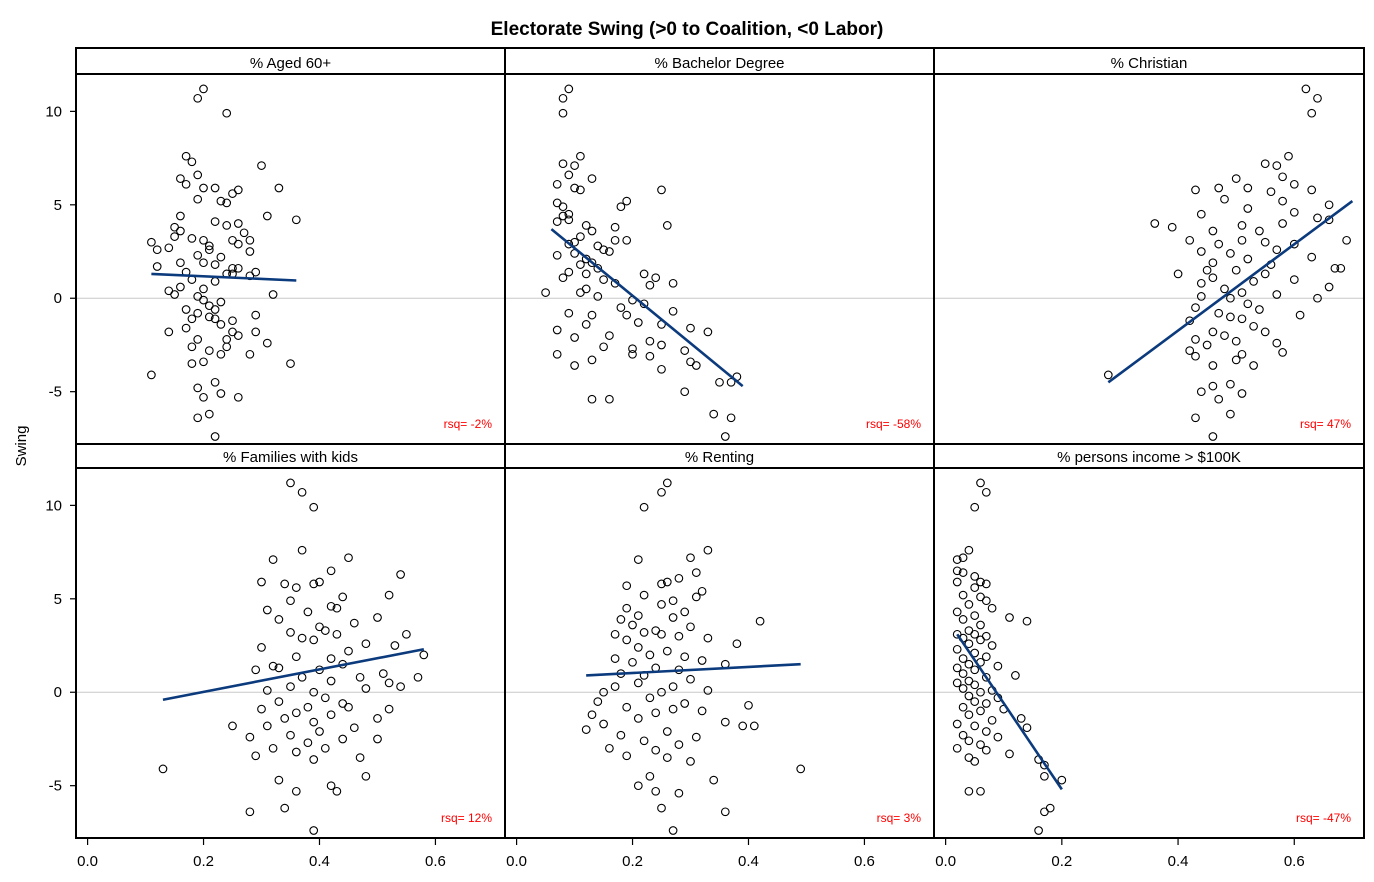 Image resolution: width=1374 pixels, height=882 pixels. What do you see at coordinates (1149, 457) in the screenshot?
I see `panel-strip-title: % persons income > $100K` at bounding box center [1149, 457].